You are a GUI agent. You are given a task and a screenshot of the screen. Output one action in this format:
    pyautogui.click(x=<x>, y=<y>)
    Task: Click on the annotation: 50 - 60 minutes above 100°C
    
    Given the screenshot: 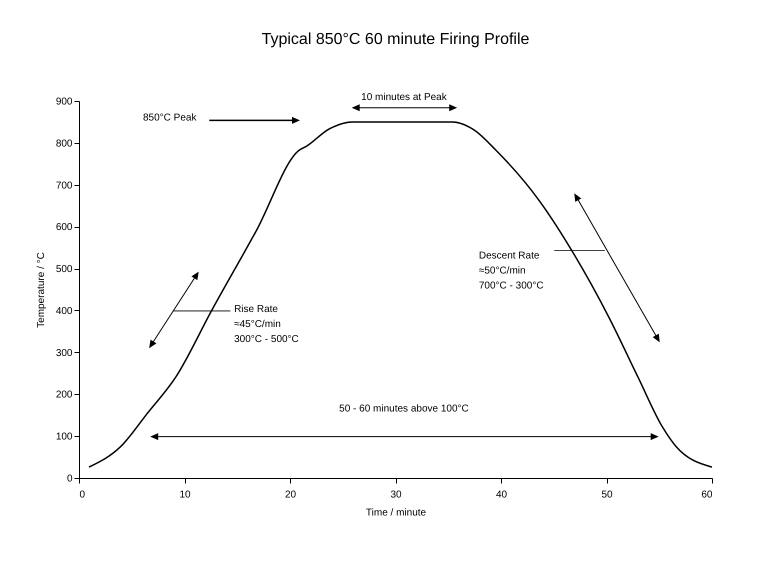 What is the action you would take?
    pyautogui.click(x=404, y=408)
    